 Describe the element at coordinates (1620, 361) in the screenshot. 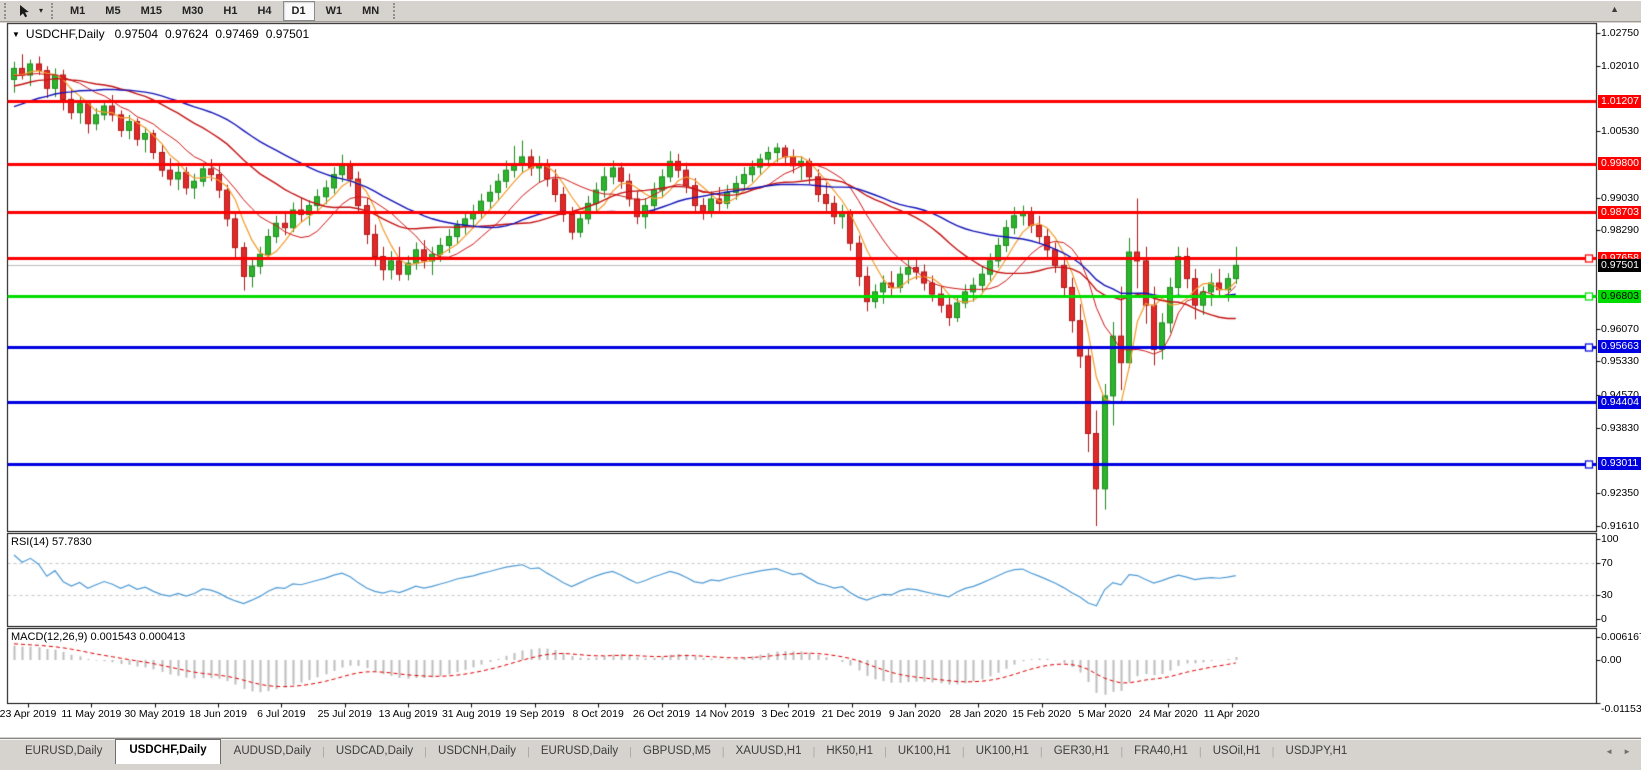

I see `y-axis-tick-label: 0.95330` at that location.